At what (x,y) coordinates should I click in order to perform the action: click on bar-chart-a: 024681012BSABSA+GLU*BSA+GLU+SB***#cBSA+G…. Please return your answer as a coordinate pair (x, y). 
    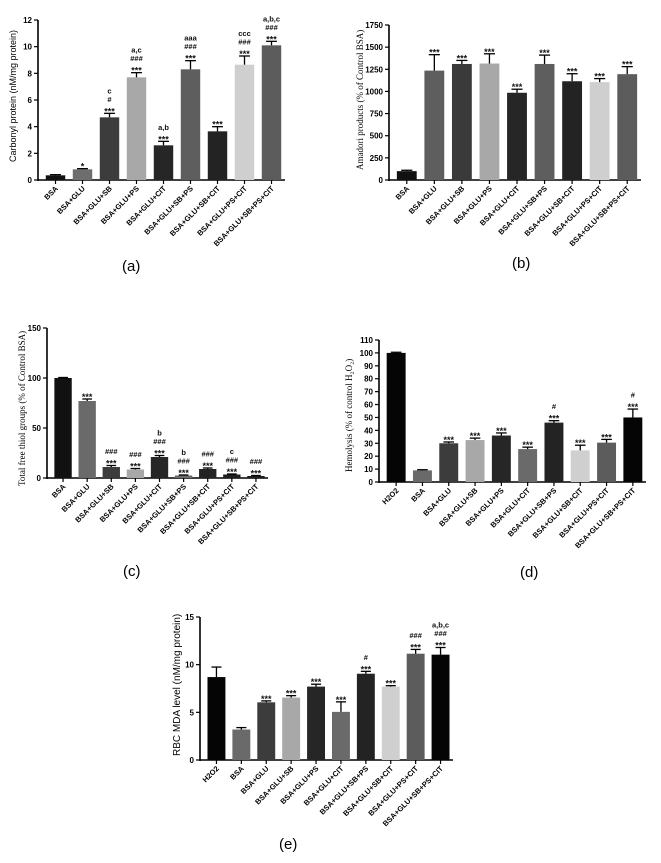
    Looking at the image, I should click on (154, 131).